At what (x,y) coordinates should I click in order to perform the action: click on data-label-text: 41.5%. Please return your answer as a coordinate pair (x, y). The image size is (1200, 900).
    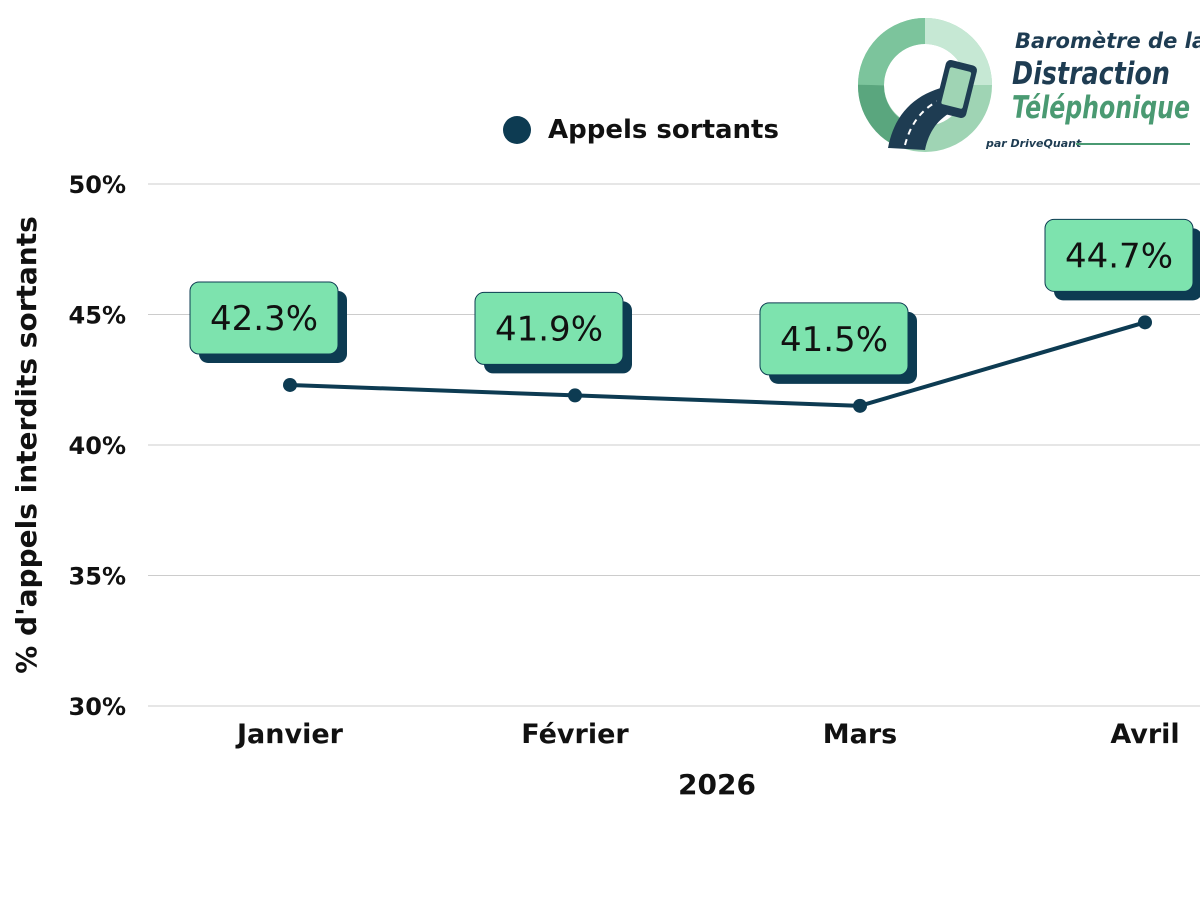
    Looking at the image, I should click on (834, 340).